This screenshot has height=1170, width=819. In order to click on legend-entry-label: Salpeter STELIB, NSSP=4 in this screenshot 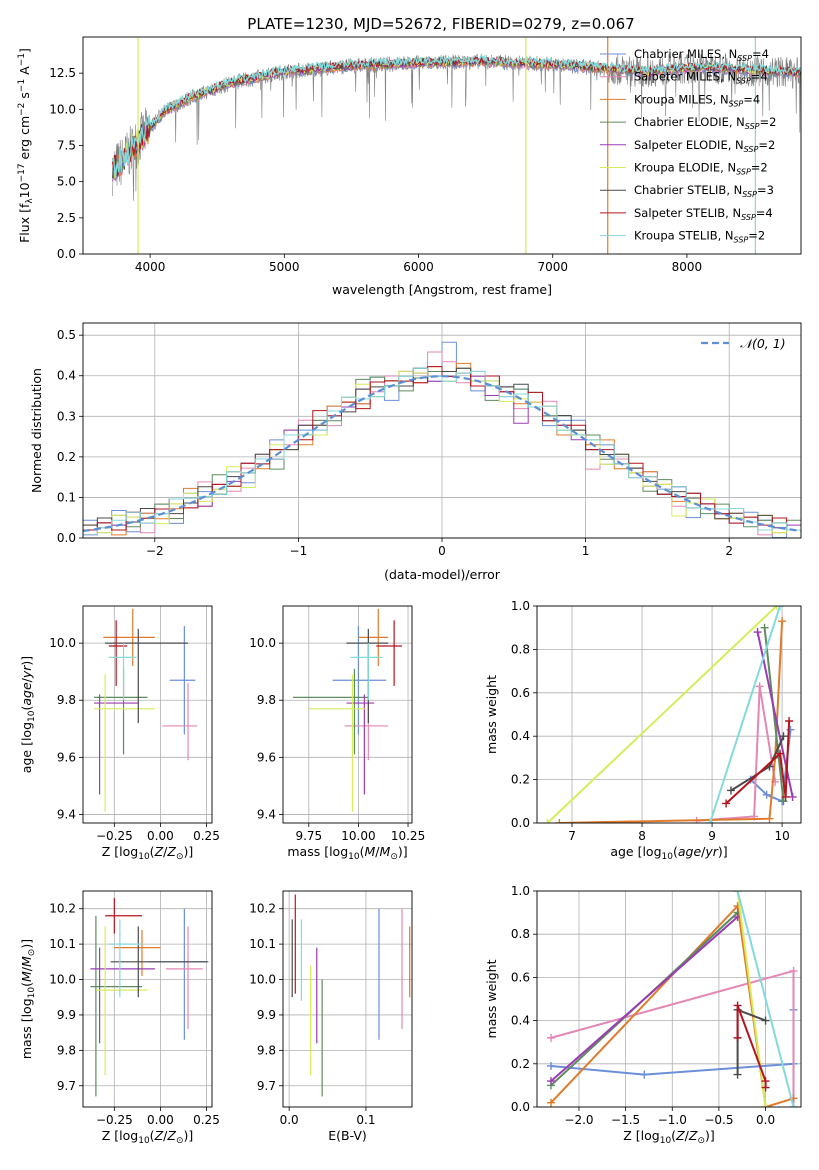, I will do `click(703, 214)`.